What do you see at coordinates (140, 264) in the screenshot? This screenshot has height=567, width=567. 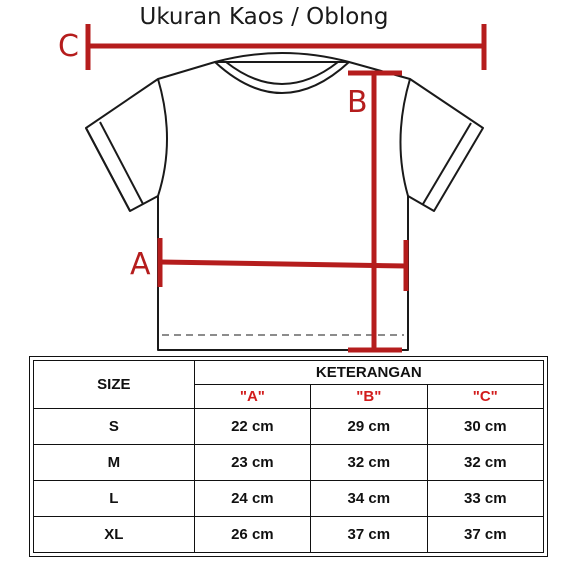 I see `label-a: A` at bounding box center [140, 264].